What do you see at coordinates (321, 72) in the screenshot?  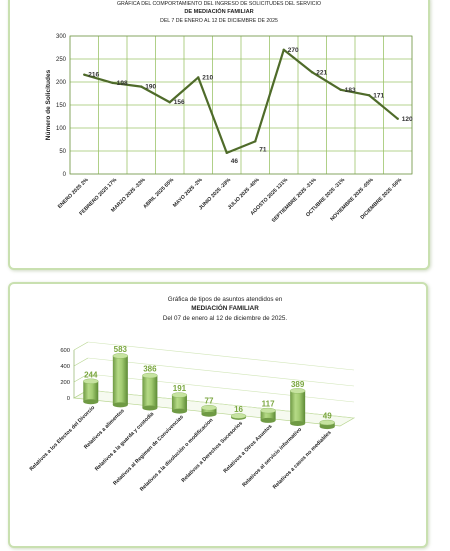 I see `data-label: 221` at bounding box center [321, 72].